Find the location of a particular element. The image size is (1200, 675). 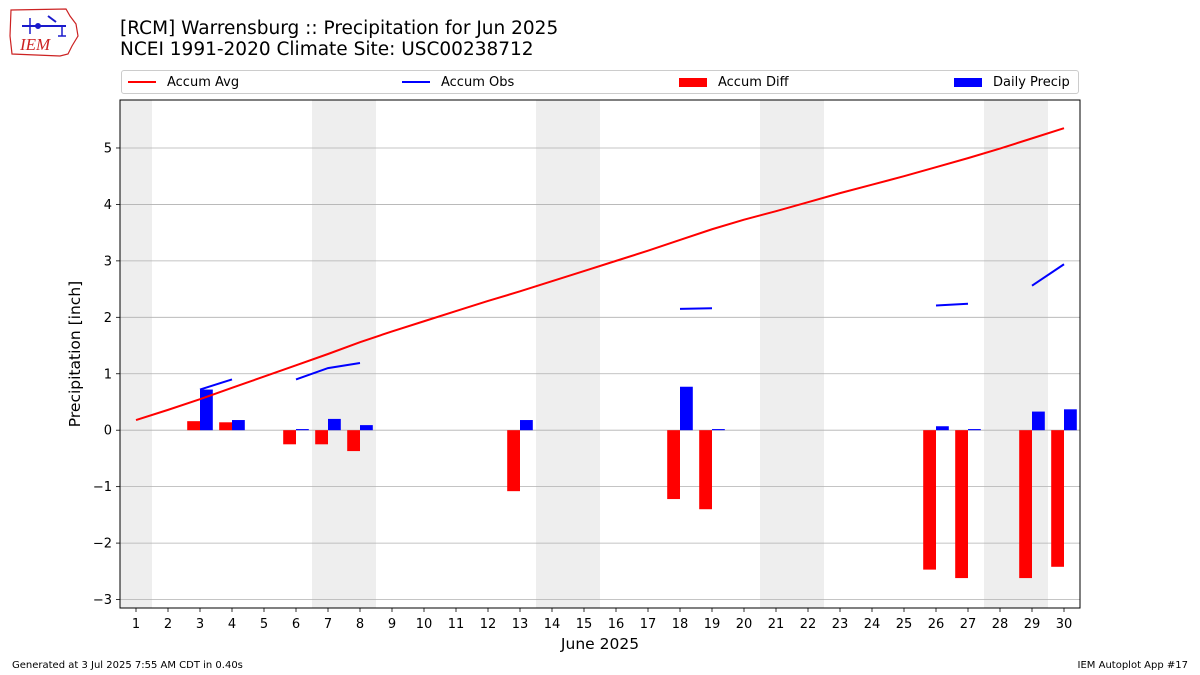

x-tick-label: 2 is located at coordinates (168, 624).